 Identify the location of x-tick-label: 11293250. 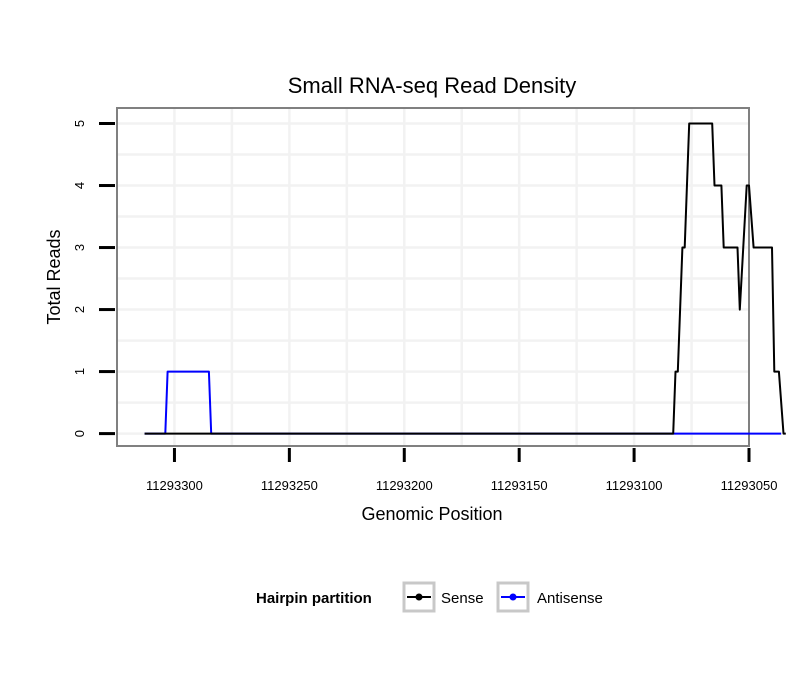
(289, 485).